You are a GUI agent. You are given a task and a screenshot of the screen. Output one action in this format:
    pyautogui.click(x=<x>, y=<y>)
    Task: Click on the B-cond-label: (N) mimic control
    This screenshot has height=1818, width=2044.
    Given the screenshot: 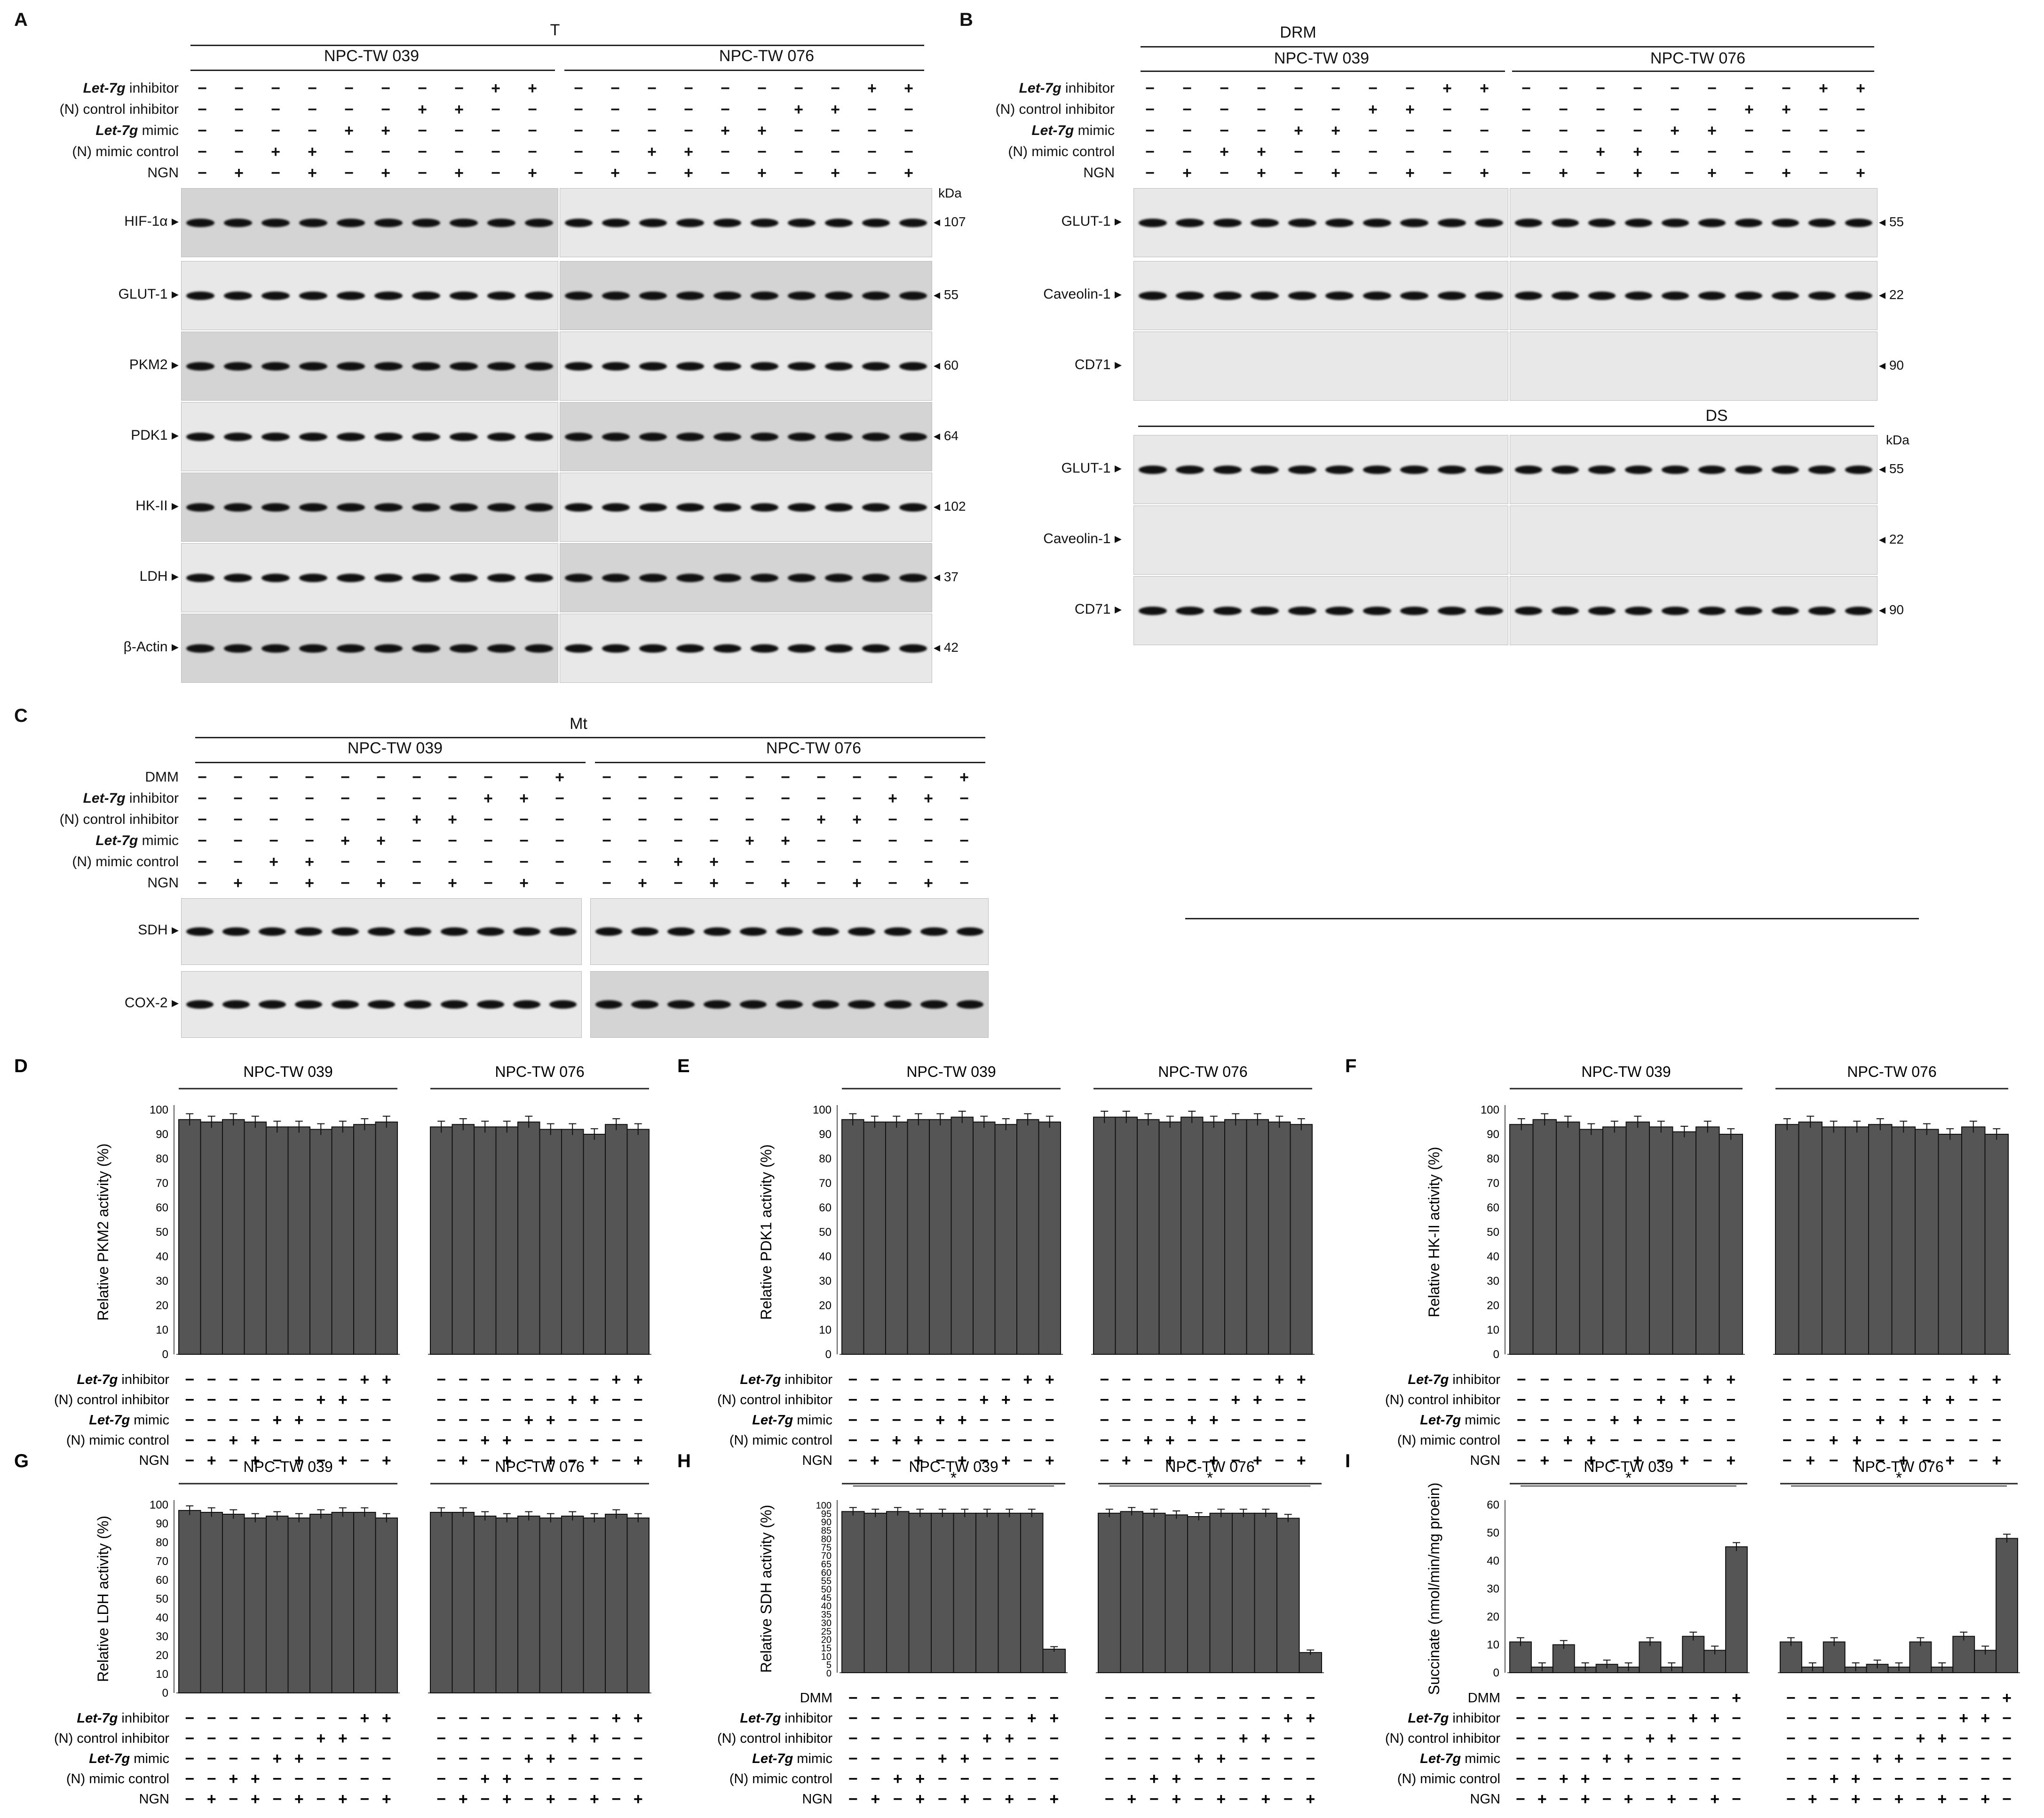 What is the action you would take?
    pyautogui.click(x=1061, y=151)
    